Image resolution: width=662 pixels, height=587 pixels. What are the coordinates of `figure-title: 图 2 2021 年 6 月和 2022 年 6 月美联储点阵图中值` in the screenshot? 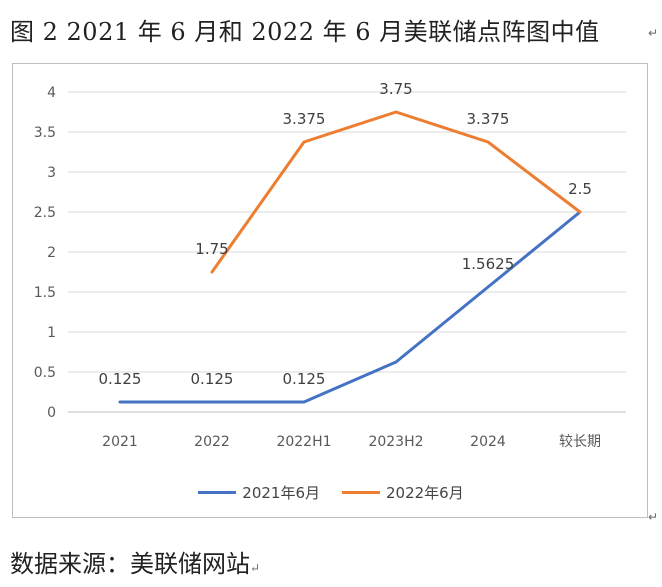 It's located at (305, 32).